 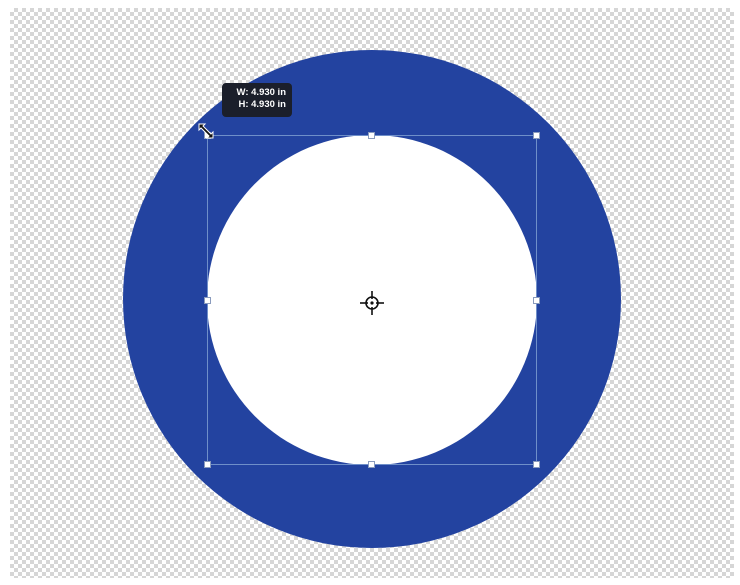 What do you see at coordinates (207, 300) in the screenshot?
I see `handle-middle-left` at bounding box center [207, 300].